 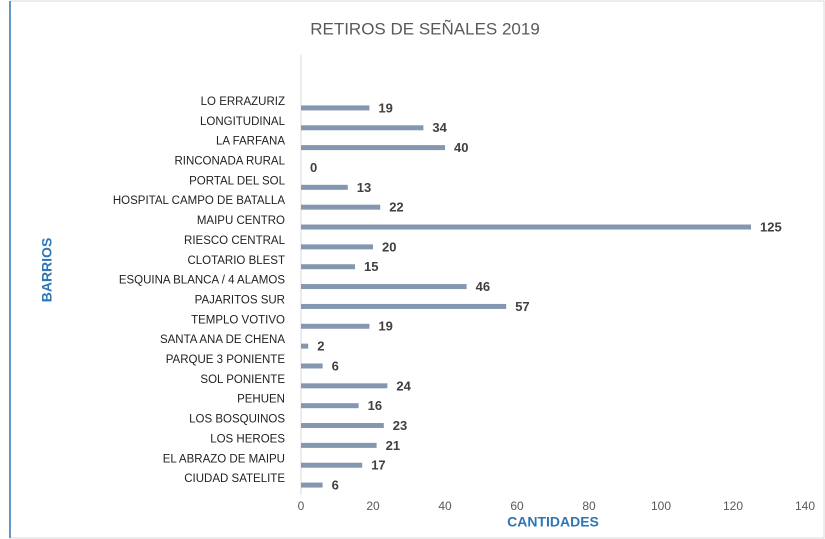 What do you see at coordinates (400, 425) in the screenshot?
I see `value-label: 23` at bounding box center [400, 425].